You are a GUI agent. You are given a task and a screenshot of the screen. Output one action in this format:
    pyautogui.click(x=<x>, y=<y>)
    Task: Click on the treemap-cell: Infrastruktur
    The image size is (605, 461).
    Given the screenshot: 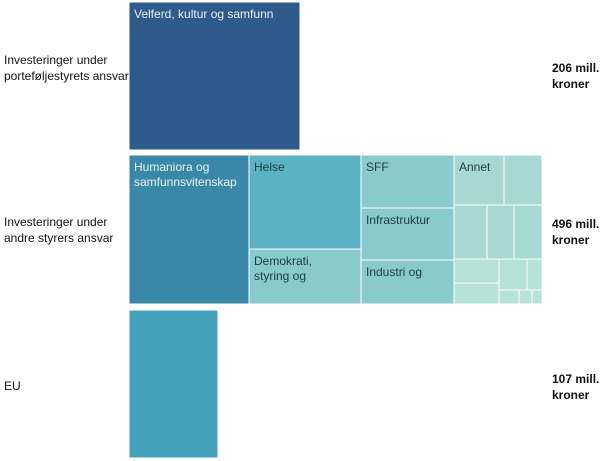 What is the action you would take?
    pyautogui.click(x=407, y=234)
    